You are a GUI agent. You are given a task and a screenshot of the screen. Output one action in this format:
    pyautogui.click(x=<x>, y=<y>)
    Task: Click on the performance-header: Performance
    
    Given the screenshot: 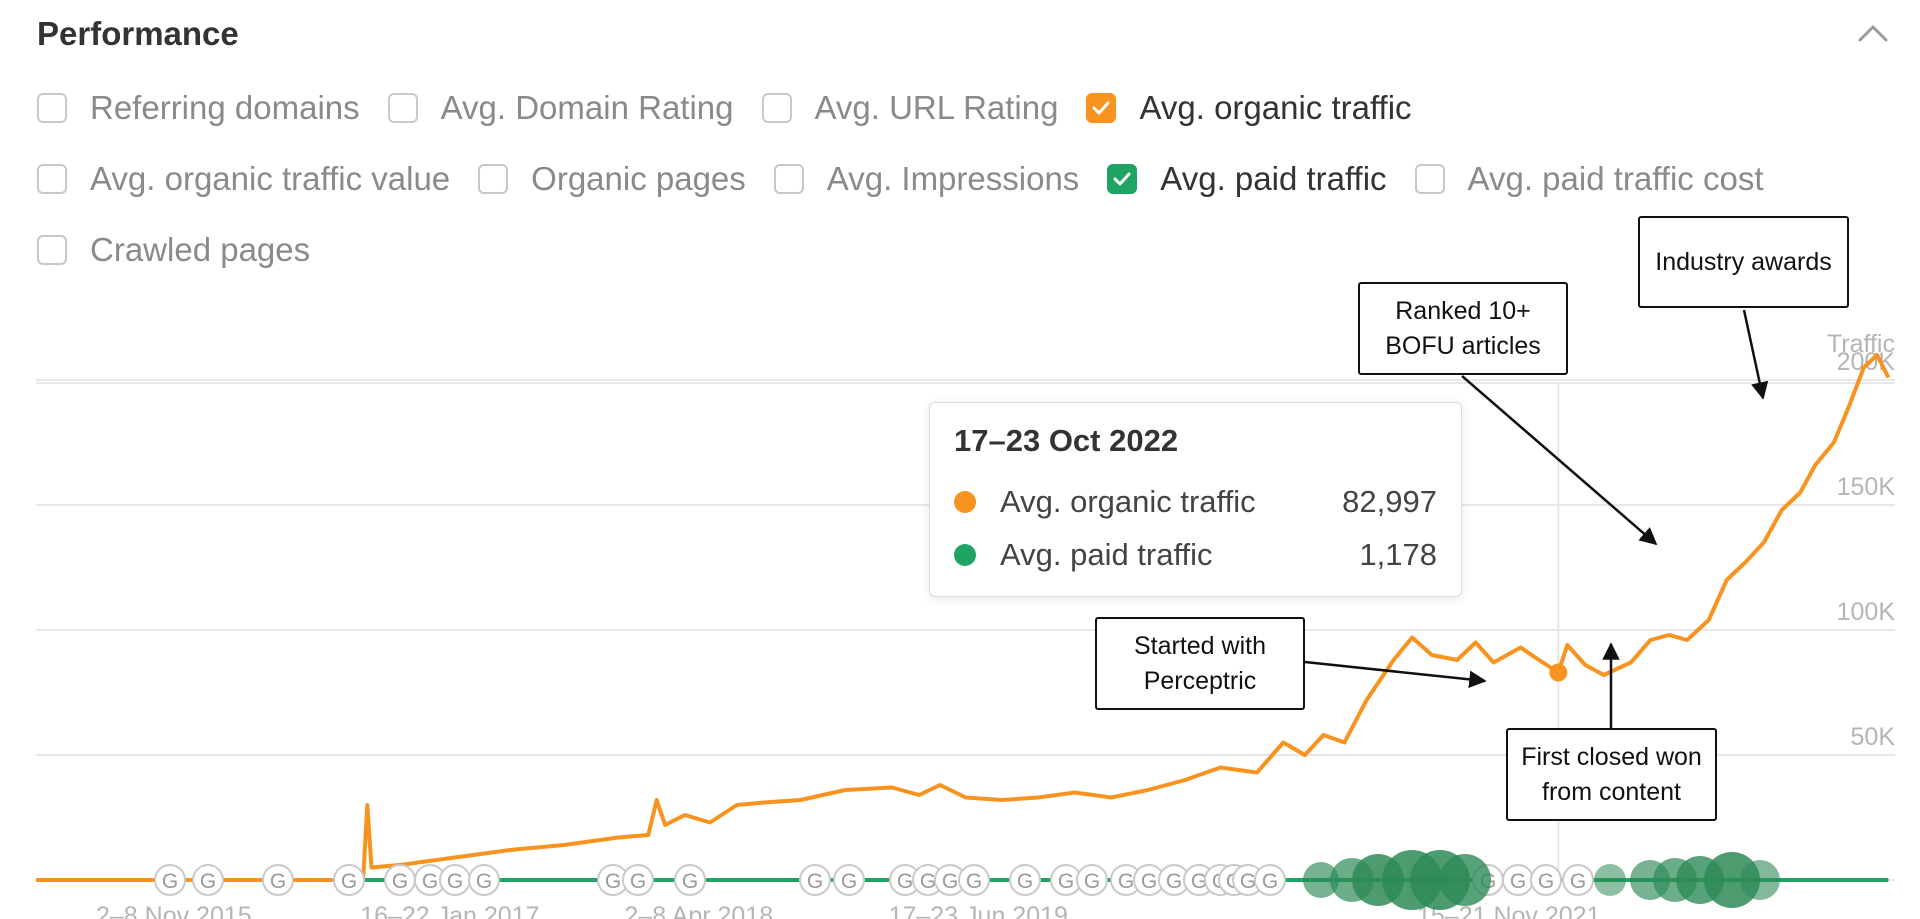 What is the action you would take?
    pyautogui.click(x=963, y=34)
    